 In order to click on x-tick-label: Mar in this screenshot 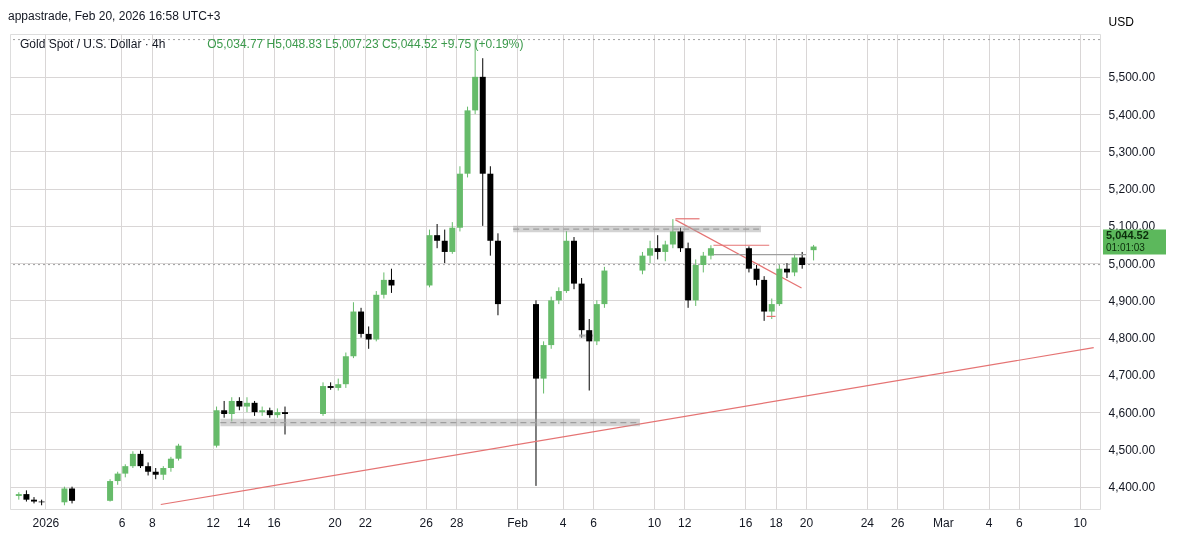, I will do `click(943, 522)`.